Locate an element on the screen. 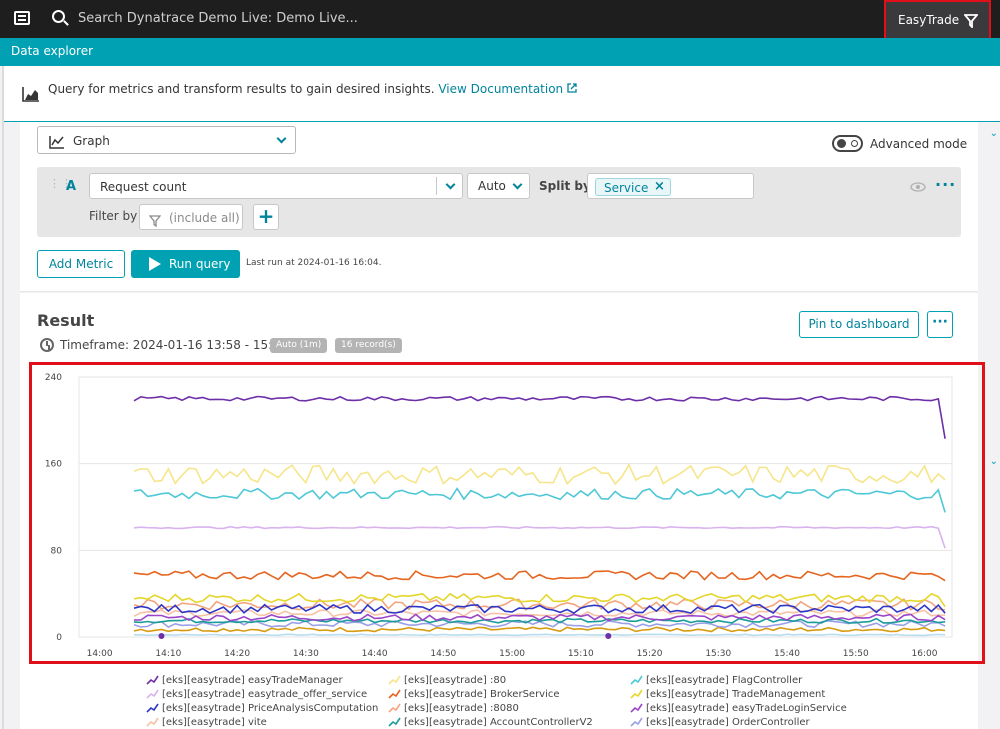 Image resolution: width=1000 pixels, height=729 pixels. view-documentation-link: View Documentation is located at coordinates (507, 89).